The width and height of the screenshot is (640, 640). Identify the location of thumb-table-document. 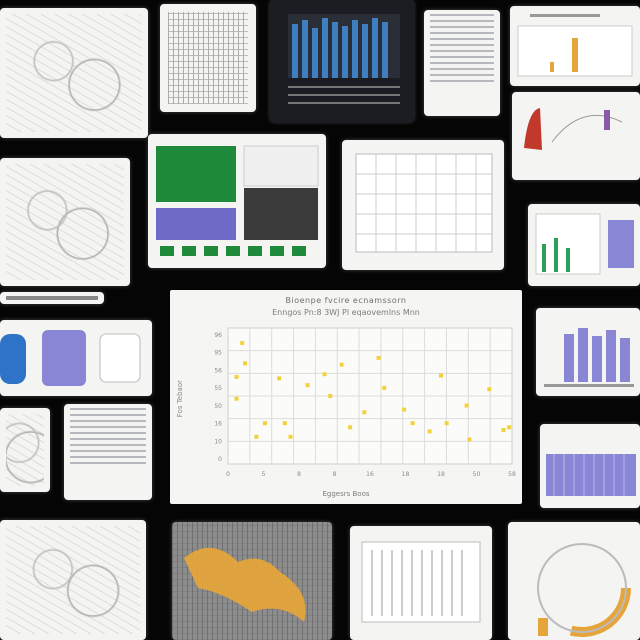
(208, 58).